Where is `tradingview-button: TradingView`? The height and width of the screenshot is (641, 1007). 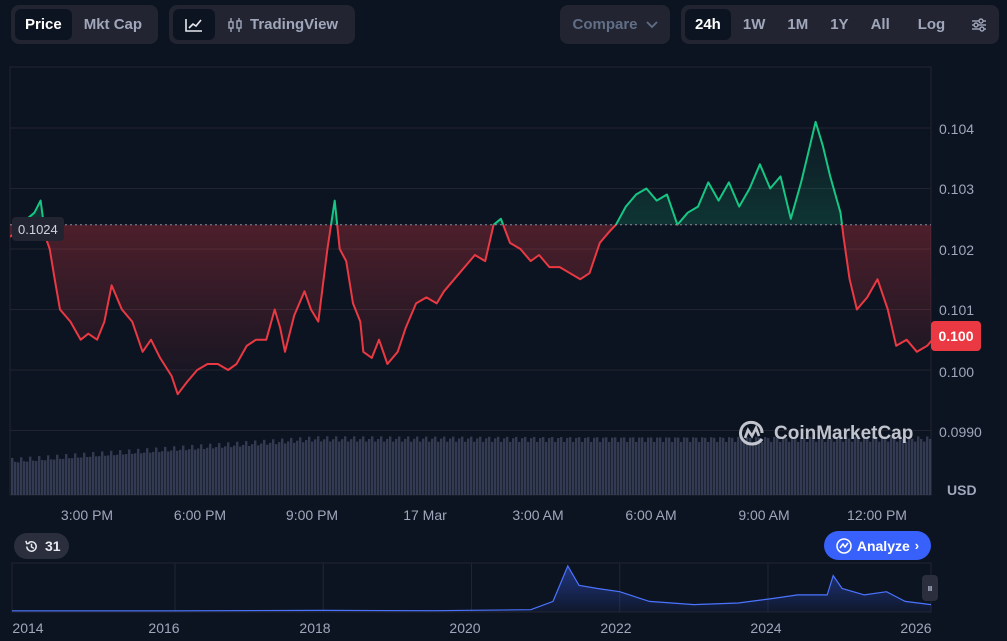 tradingview-button: TradingView is located at coordinates (282, 24).